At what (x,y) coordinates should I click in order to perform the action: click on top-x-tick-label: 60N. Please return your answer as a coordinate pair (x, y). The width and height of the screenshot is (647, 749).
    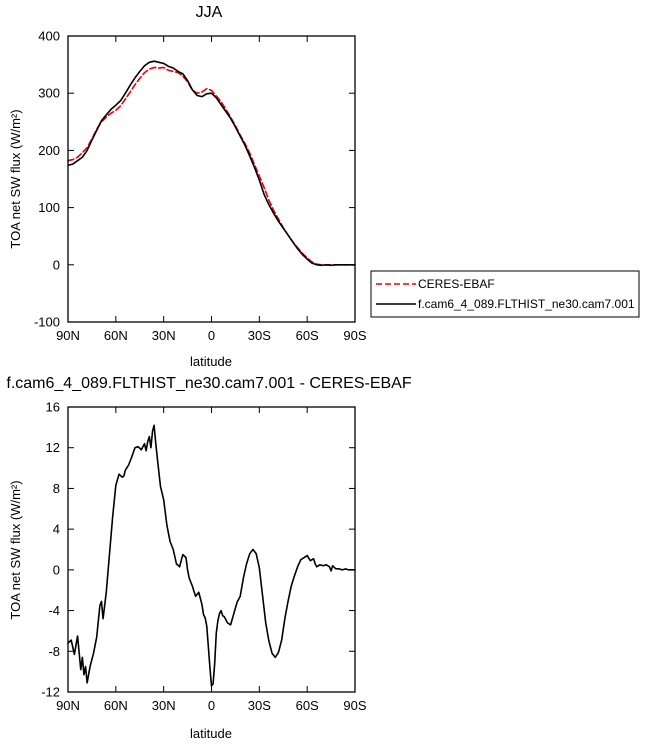
    Looking at the image, I should click on (116, 335).